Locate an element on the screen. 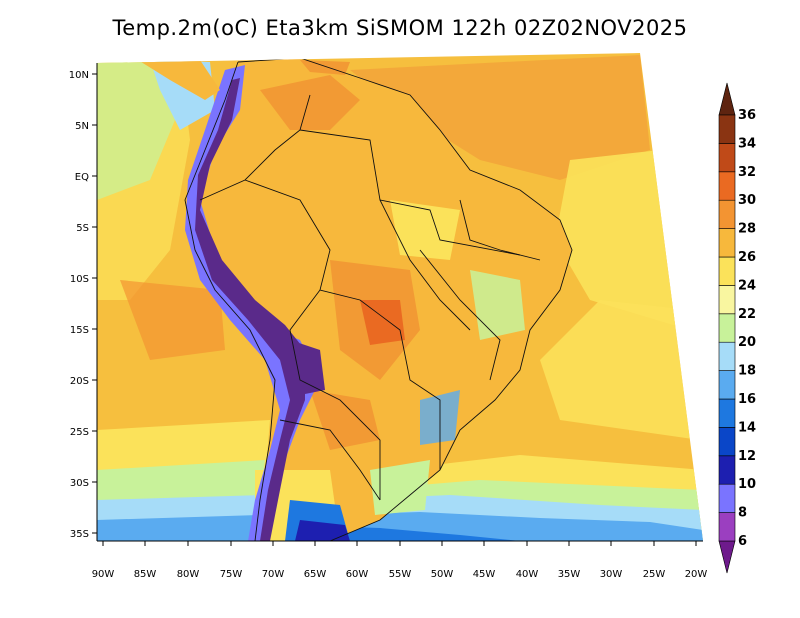 Image resolution: width=800 pixels, height=618 pixels. lat-label: 30S is located at coordinates (79, 483).